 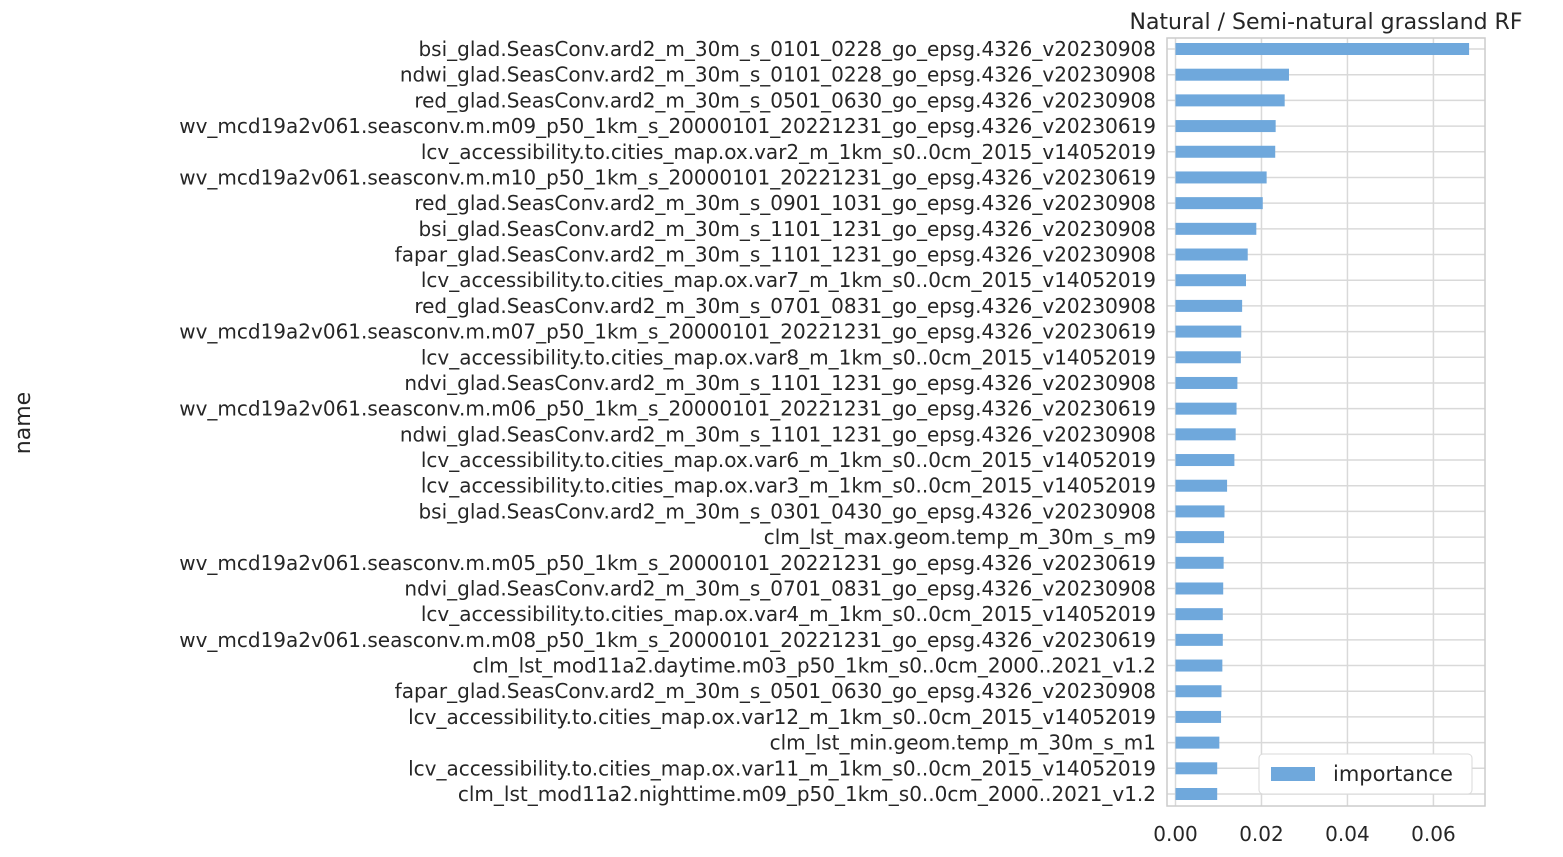 What do you see at coordinates (963, 743) in the screenshot?
I see `y-tick-label: clm_lst_min.geom.temp_m_30m_s_m1` at bounding box center [963, 743].